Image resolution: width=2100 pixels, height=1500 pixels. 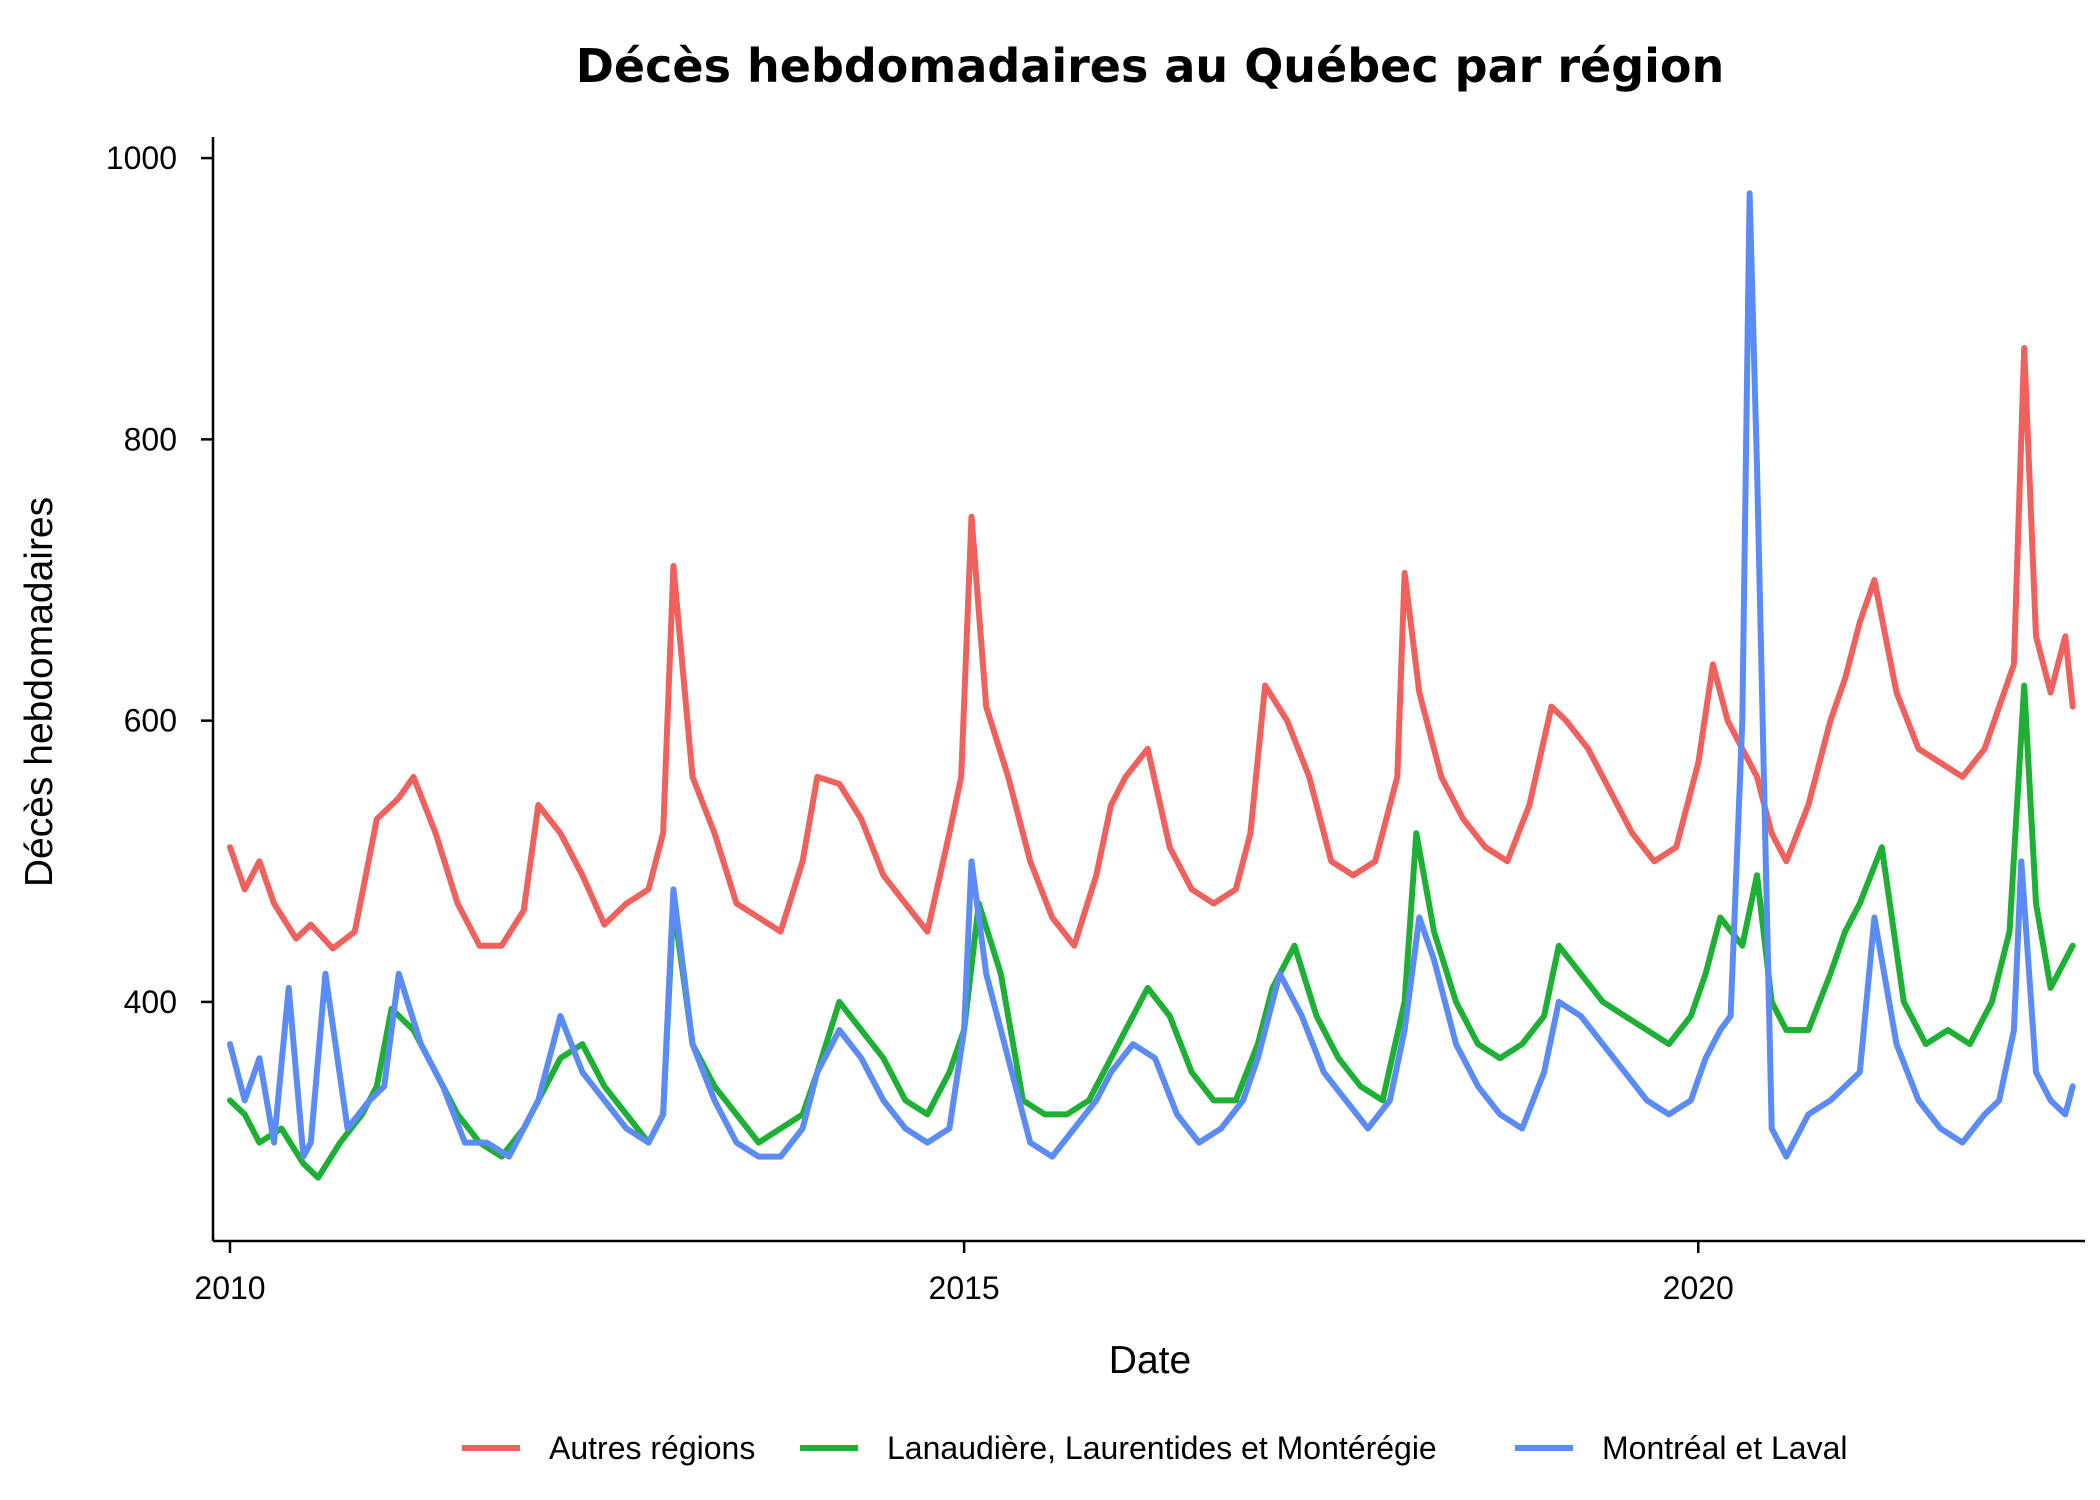 What do you see at coordinates (964, 1288) in the screenshot?
I see `x-tick-label: 2015` at bounding box center [964, 1288].